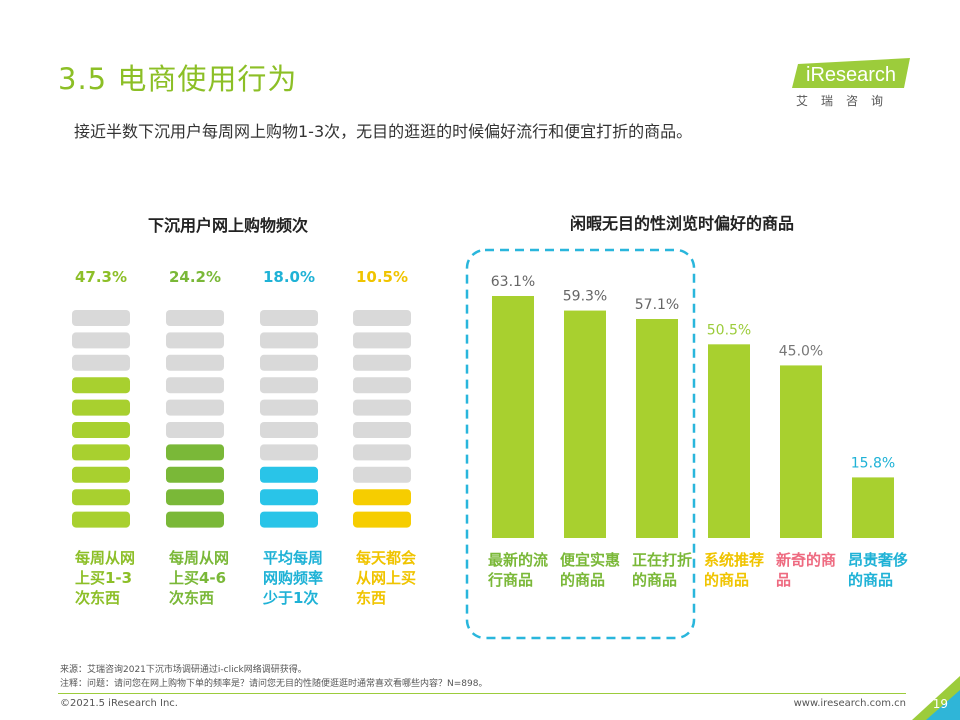 The width and height of the screenshot is (960, 720). I want to click on logo-text: iResearch, so click(851, 75).